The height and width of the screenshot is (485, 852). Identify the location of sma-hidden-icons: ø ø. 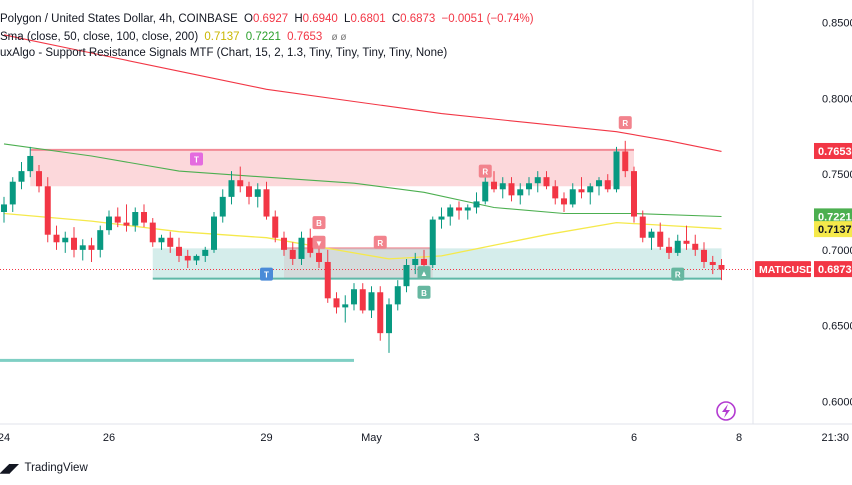
(339, 37).